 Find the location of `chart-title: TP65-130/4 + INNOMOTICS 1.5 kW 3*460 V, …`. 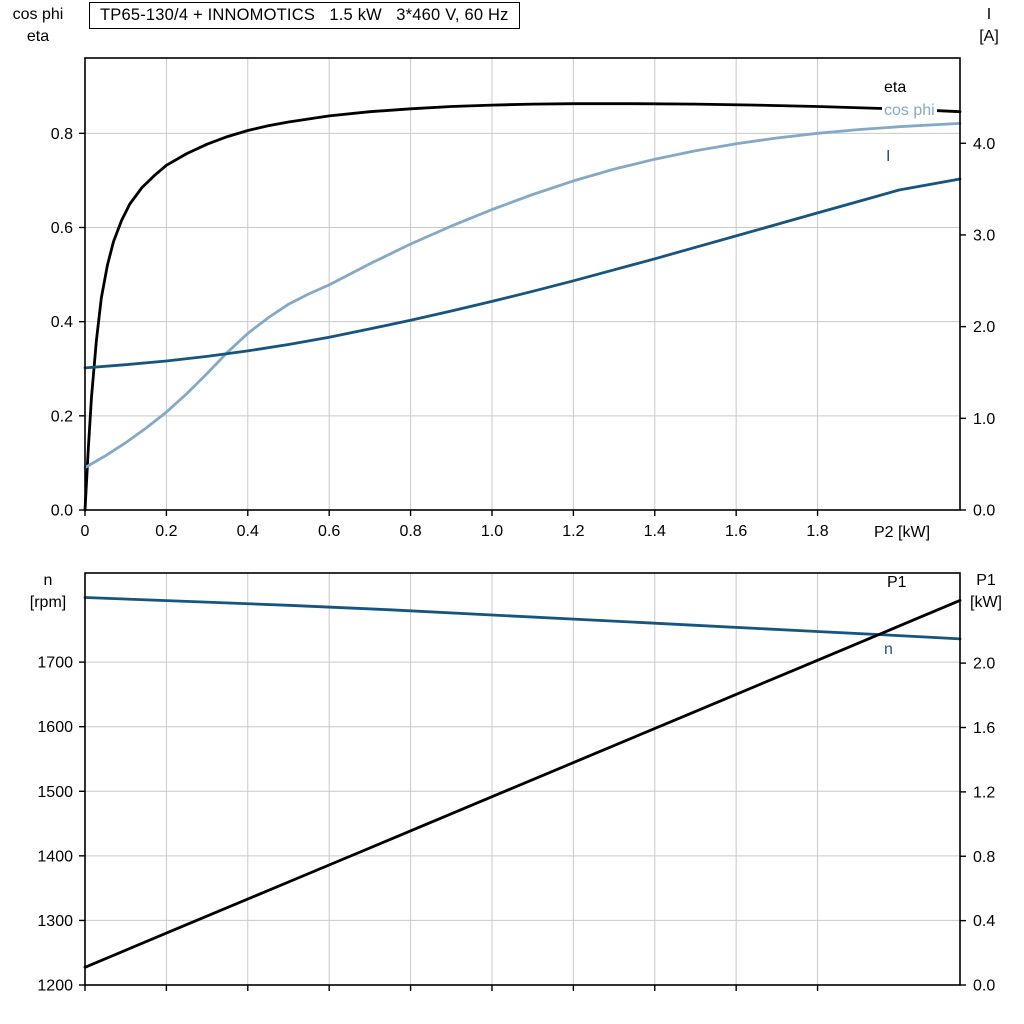

chart-title: TP65-130/4 + INNOMOTICS 1.5 kW 3*460 V, … is located at coordinates (304, 15).